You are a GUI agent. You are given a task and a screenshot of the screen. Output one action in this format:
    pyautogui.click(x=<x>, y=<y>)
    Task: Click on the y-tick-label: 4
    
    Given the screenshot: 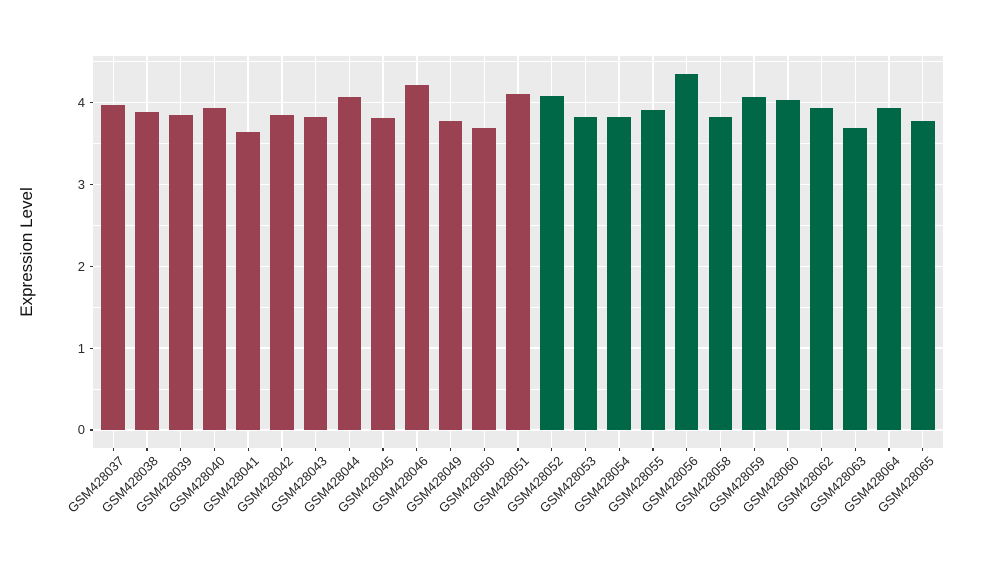 What is the action you would take?
    pyautogui.click(x=81, y=103)
    